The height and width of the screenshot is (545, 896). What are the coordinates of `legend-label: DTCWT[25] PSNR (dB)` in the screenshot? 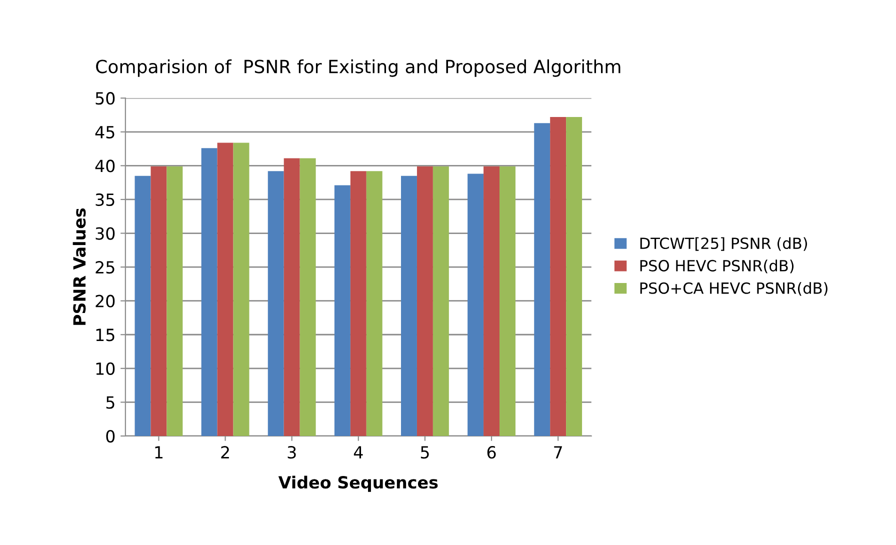 It's located at (723, 244).